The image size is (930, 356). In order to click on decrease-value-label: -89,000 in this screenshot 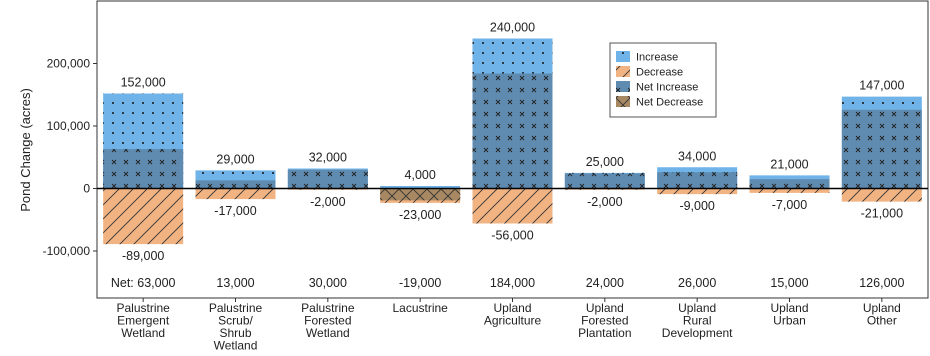, I will do `click(143, 256)`.